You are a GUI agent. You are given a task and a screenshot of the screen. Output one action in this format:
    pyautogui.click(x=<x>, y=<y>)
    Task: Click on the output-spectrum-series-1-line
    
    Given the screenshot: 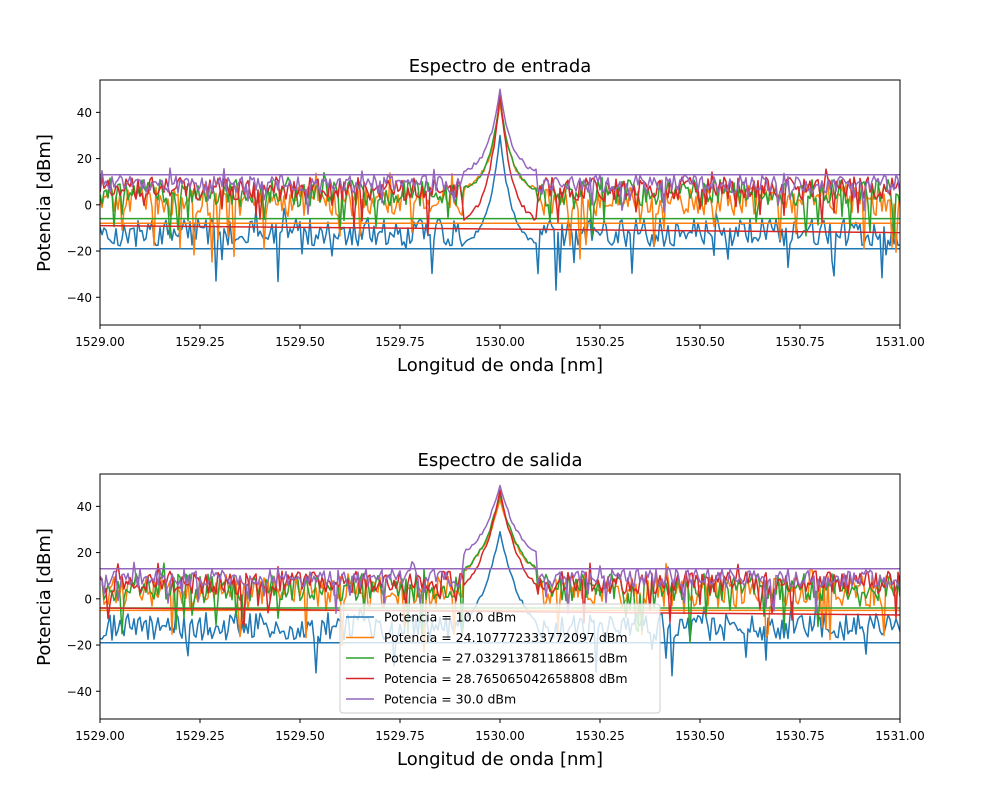 What is the action you would take?
    pyautogui.click(x=500, y=604)
    